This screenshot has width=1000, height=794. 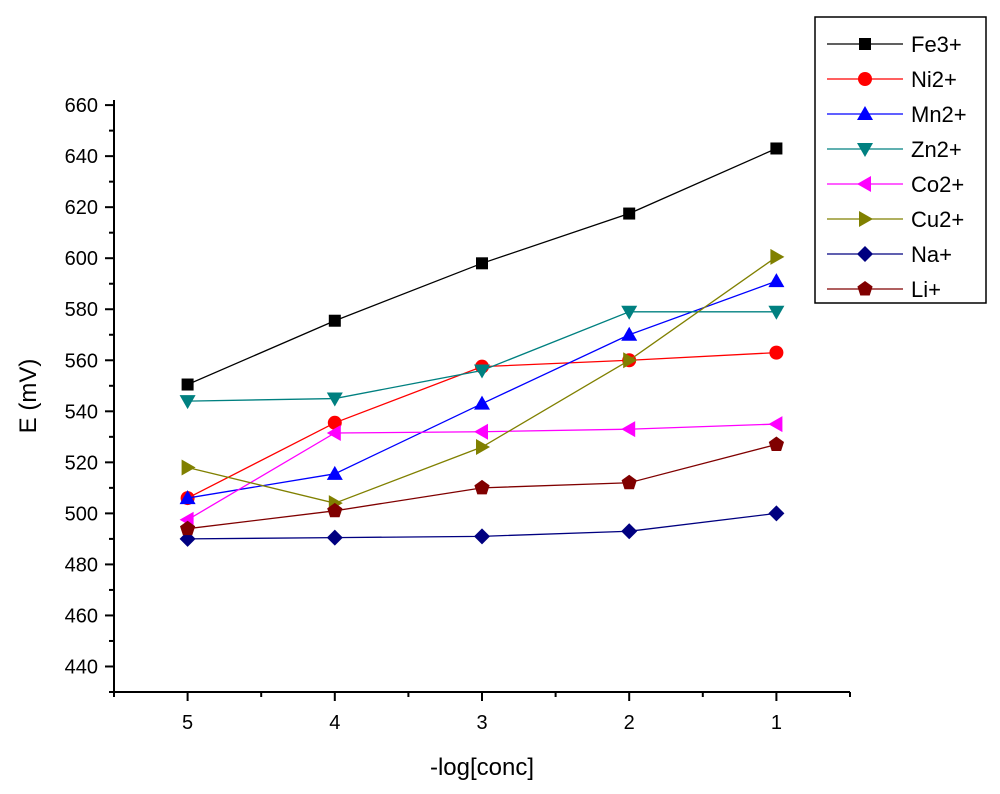 What do you see at coordinates (482, 767) in the screenshot?
I see `x-axis-title: -log[conc]` at bounding box center [482, 767].